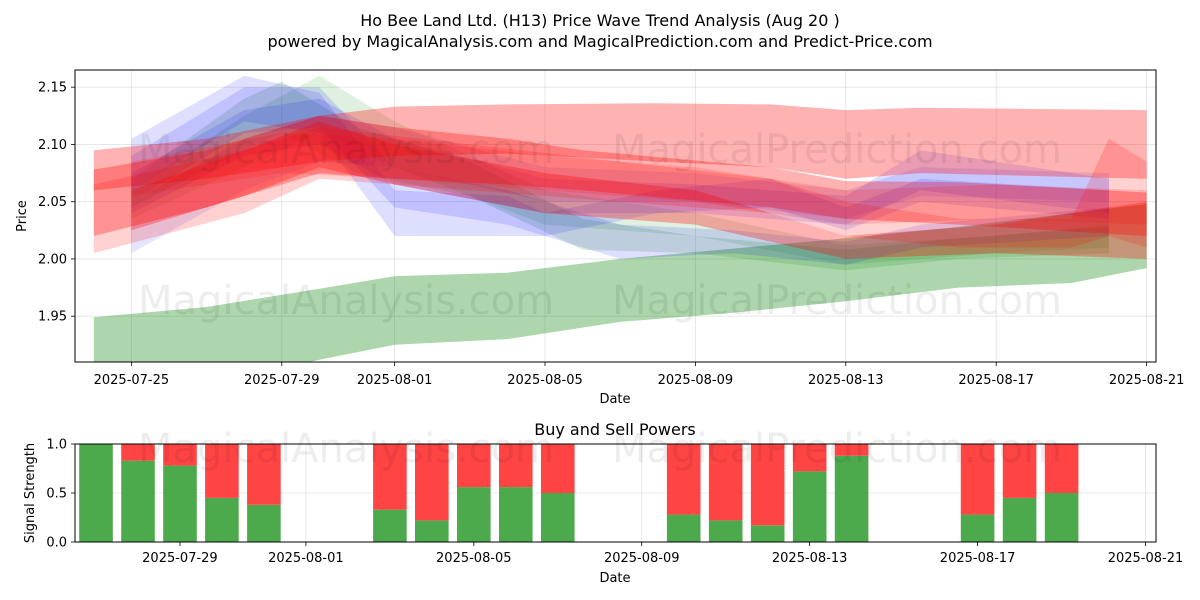 The width and height of the screenshot is (1200, 600). I want to click on signal-y-axis: 0.0 0.5 1.0, so click(60, 494).